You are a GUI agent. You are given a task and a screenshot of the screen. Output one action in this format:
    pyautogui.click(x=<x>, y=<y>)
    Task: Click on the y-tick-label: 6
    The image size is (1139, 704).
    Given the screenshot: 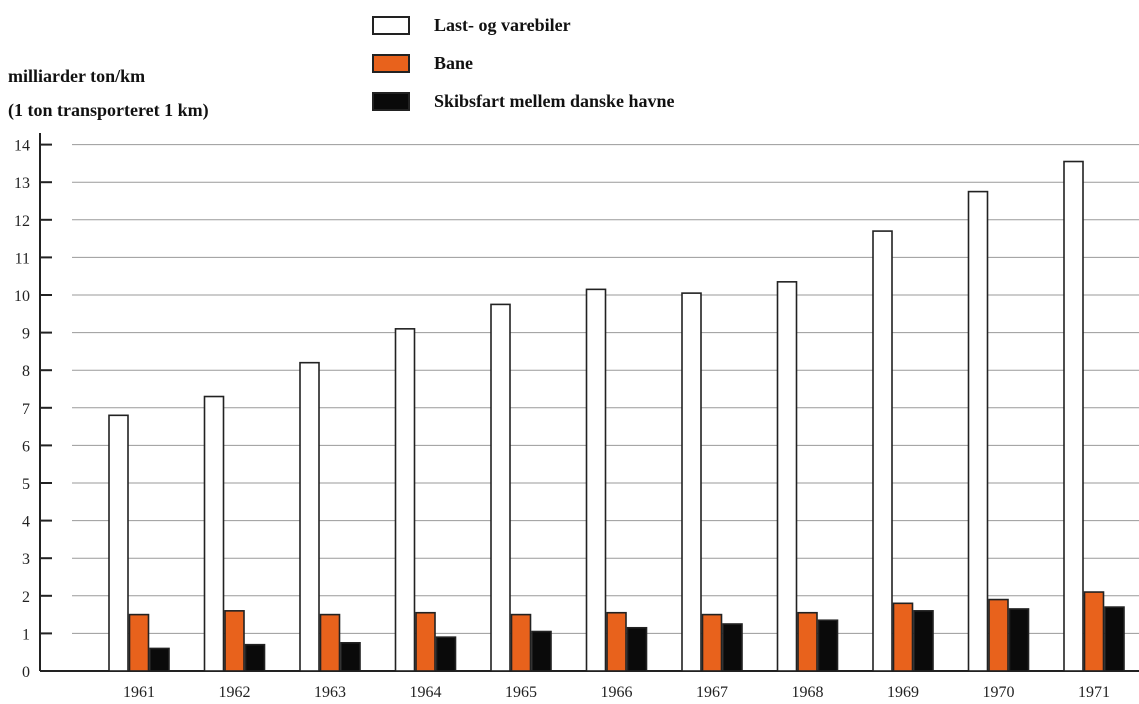 What is the action you would take?
    pyautogui.click(x=26, y=446)
    